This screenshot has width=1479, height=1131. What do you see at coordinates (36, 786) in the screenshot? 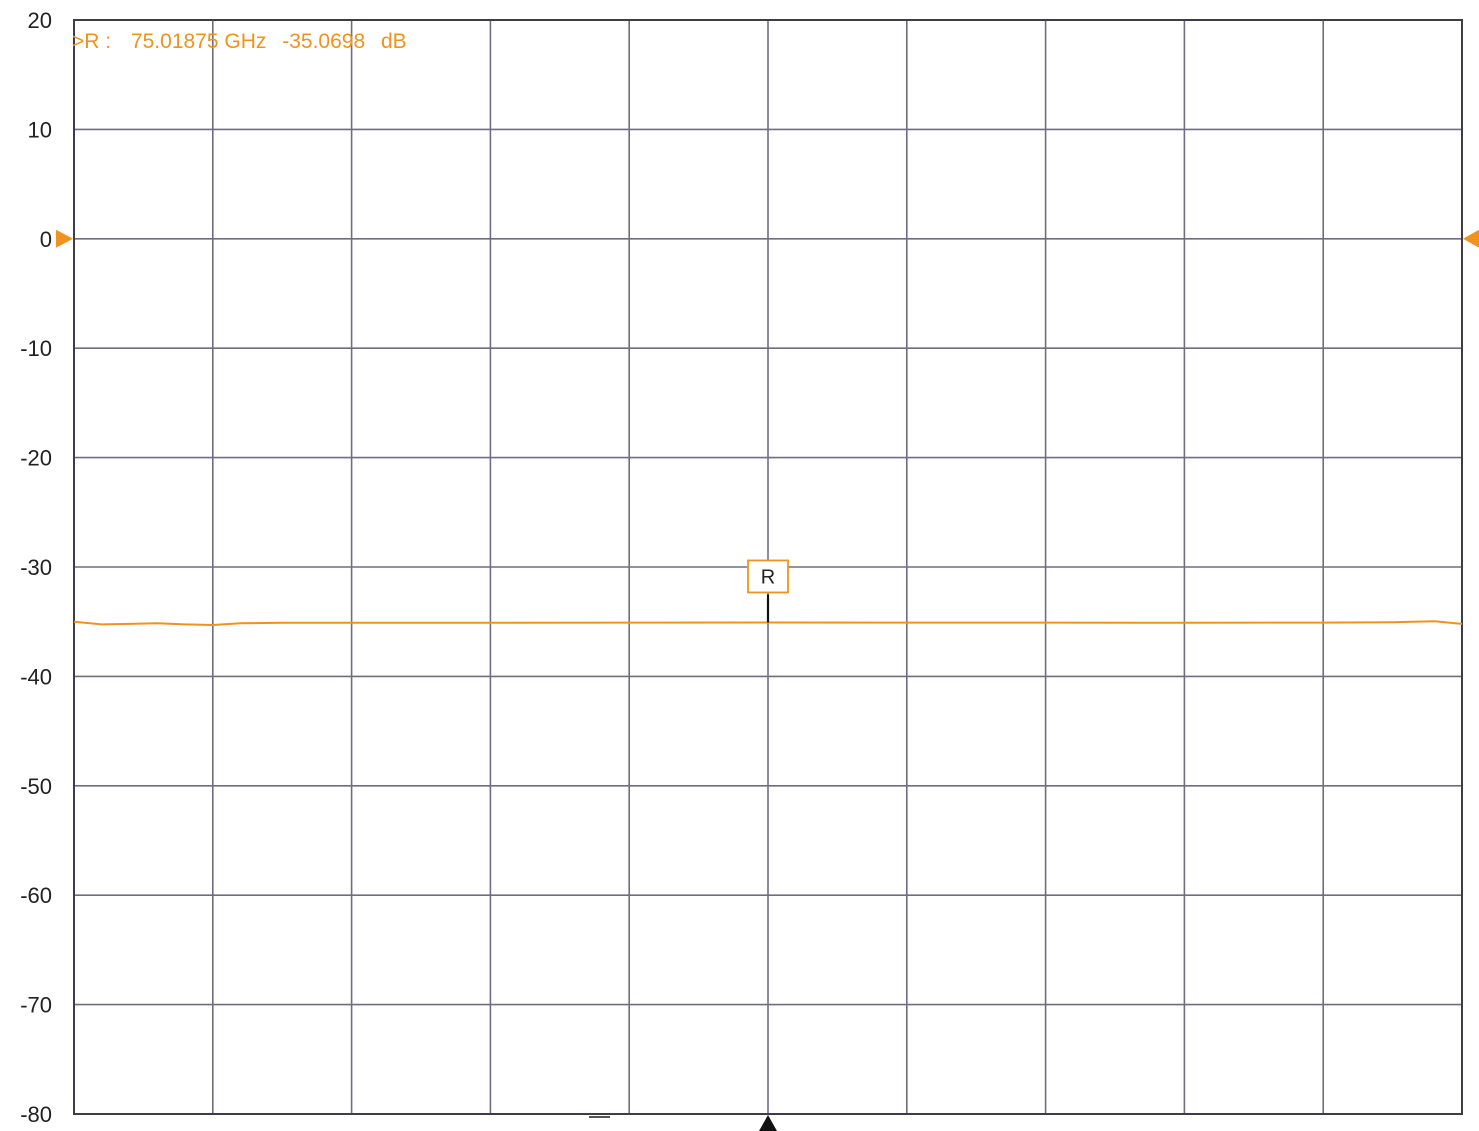
I see `y-tick-label: -50` at bounding box center [36, 786].